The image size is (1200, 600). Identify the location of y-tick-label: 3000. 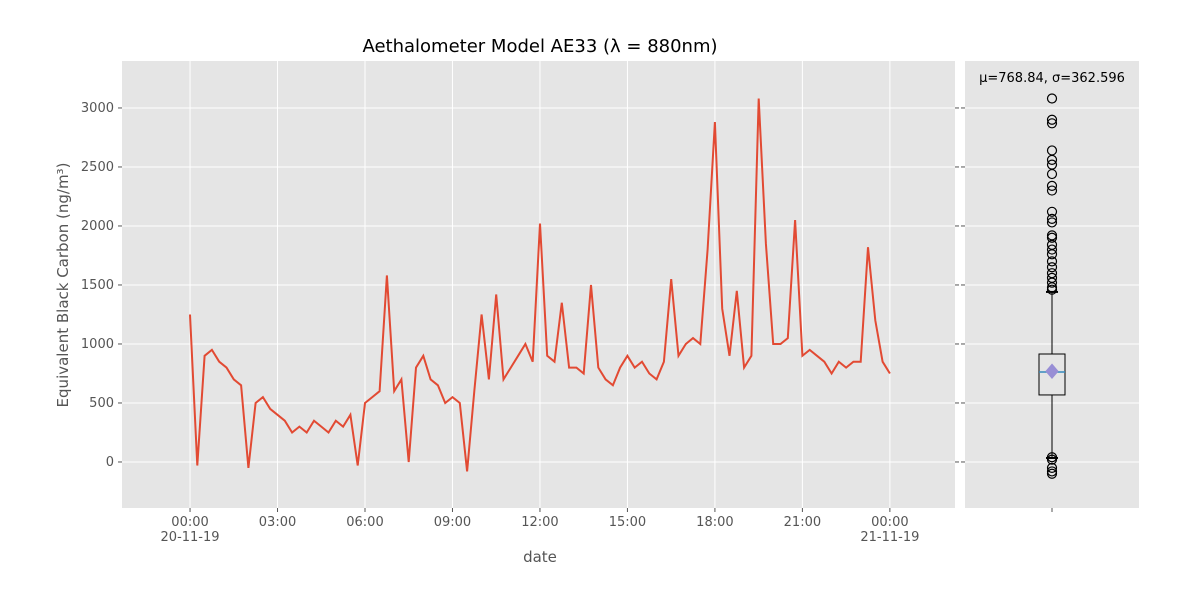
(97, 108).